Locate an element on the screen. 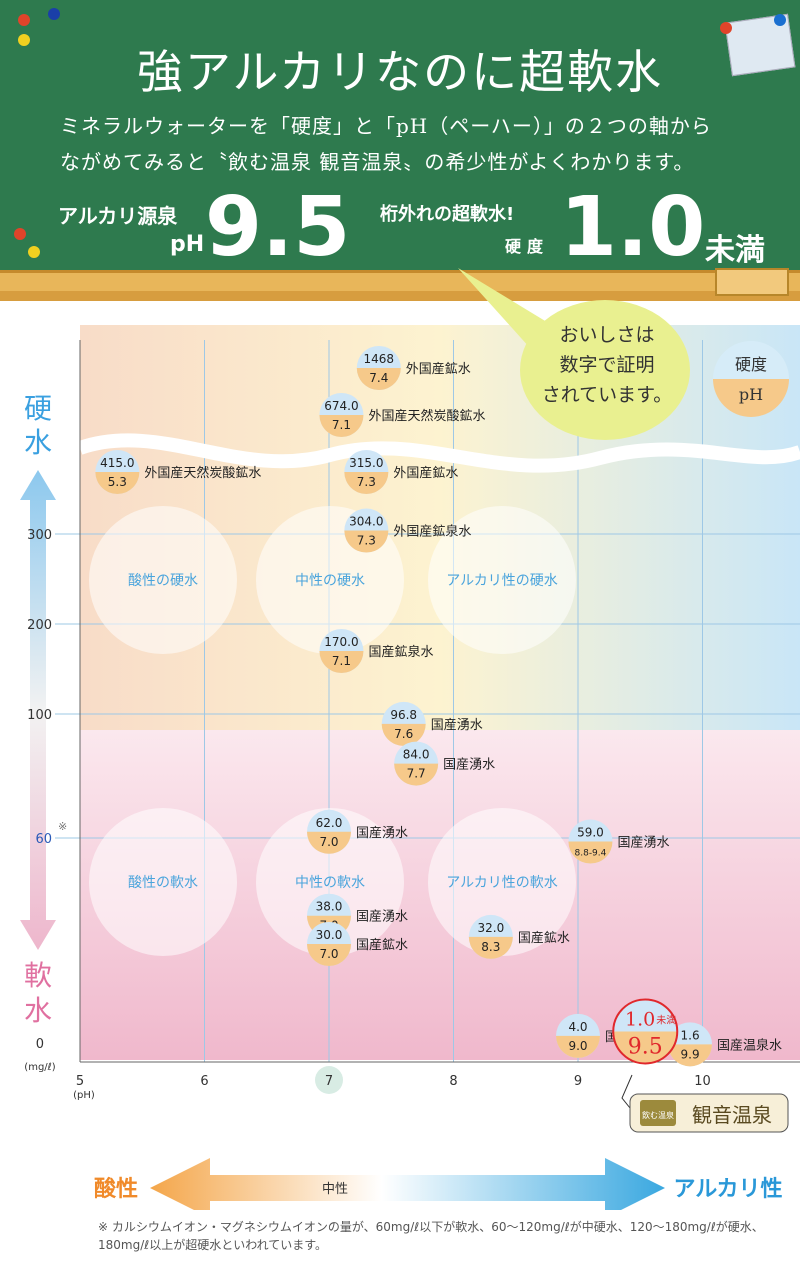 The height and width of the screenshot is (1278, 800). data-point: 1468 7.4 外国産鉱水 is located at coordinates (413, 368).